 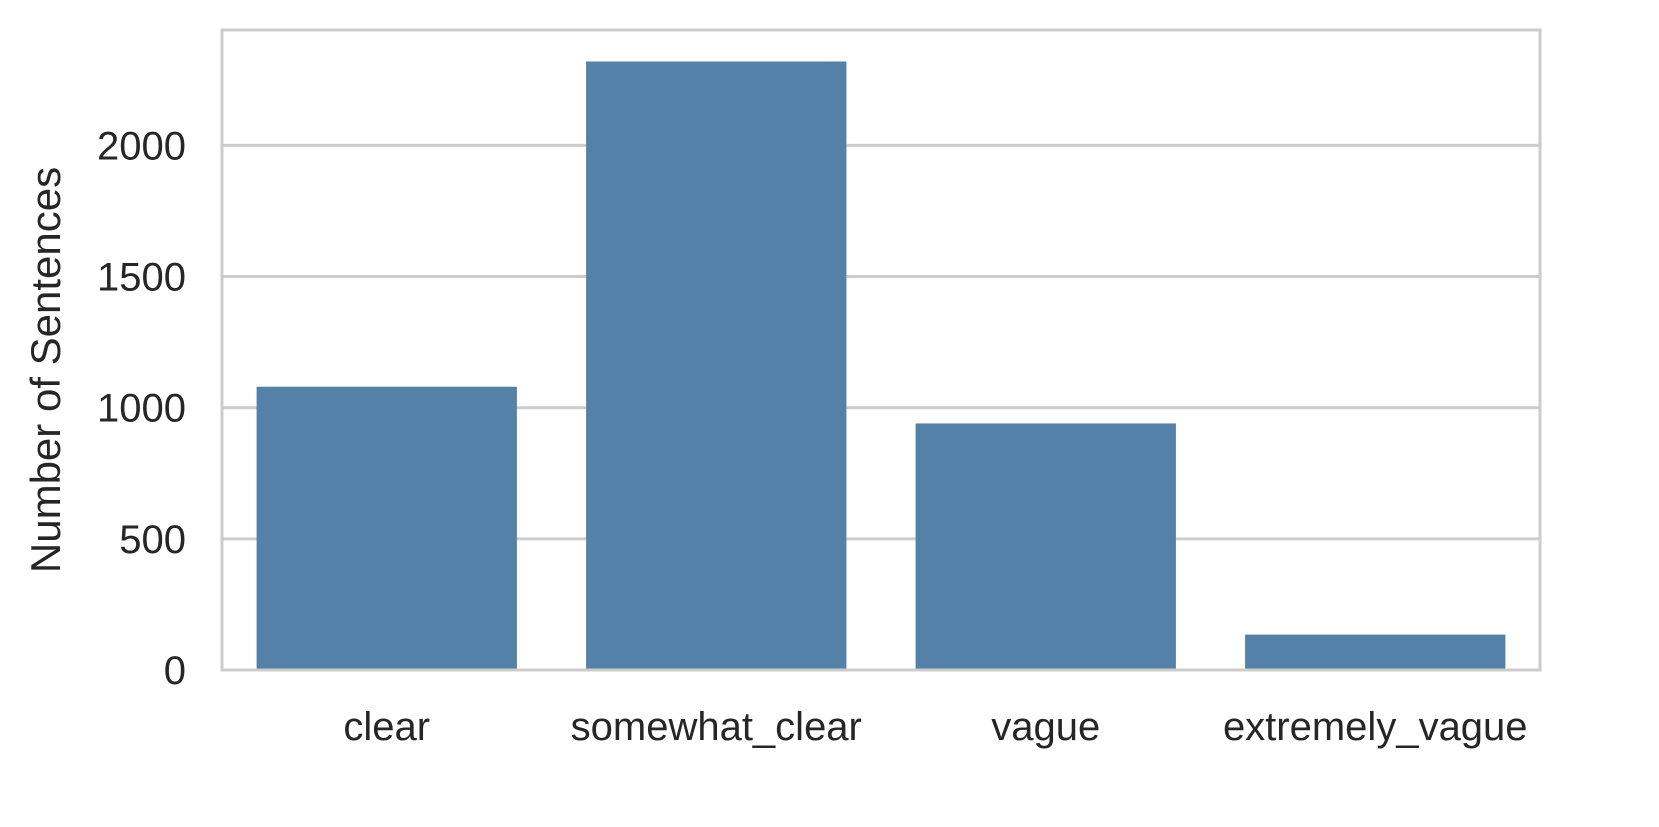 I want to click on x-tick-label: clear, so click(x=386, y=727).